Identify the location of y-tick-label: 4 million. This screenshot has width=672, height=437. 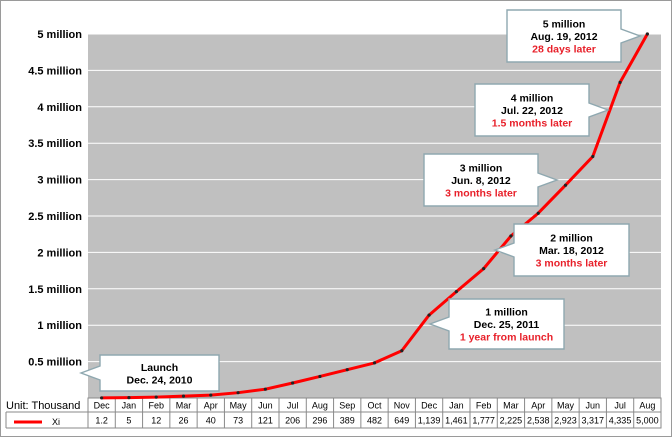
(59, 108).